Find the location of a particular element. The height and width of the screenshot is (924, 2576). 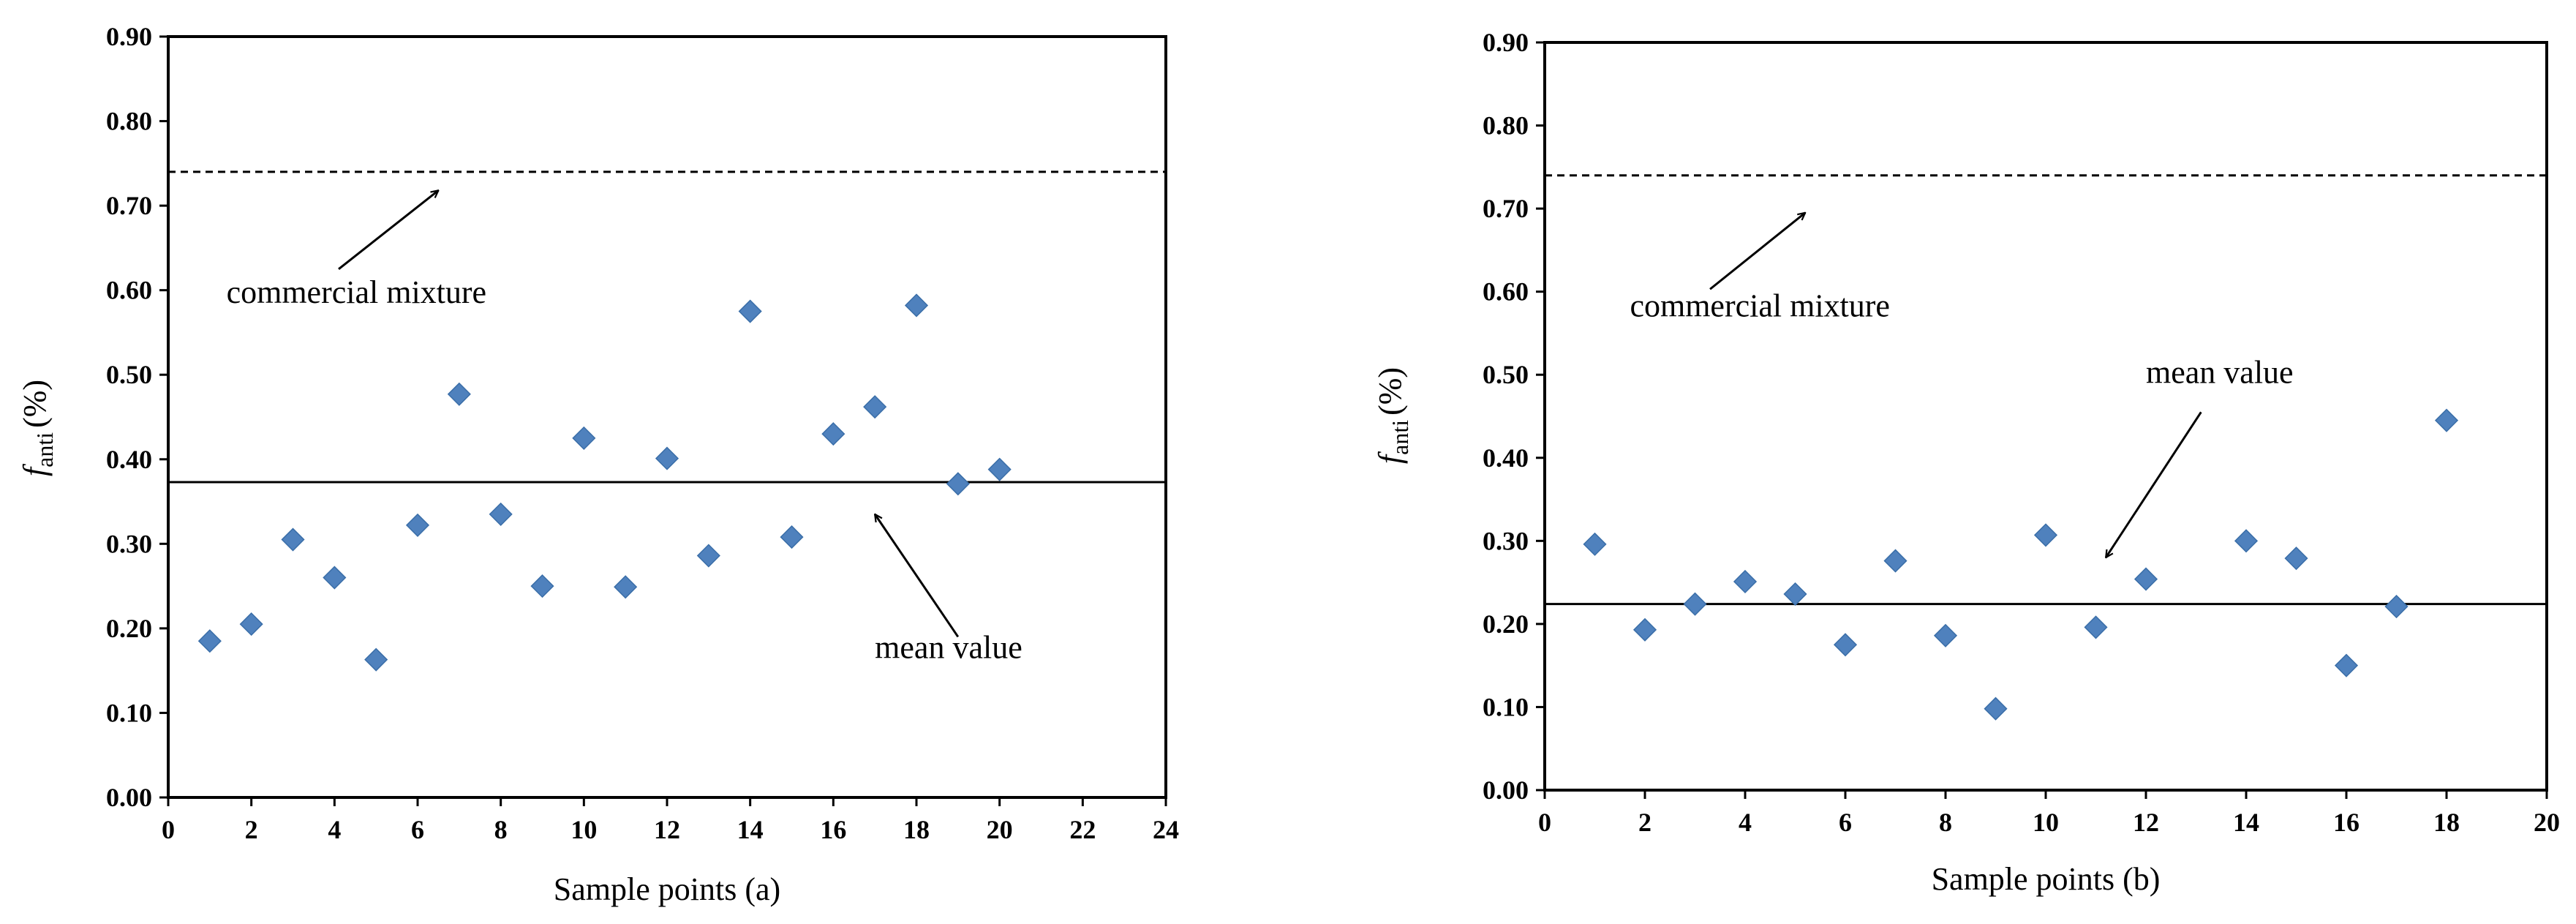

x-tick-label: 22 is located at coordinates (1082, 829).